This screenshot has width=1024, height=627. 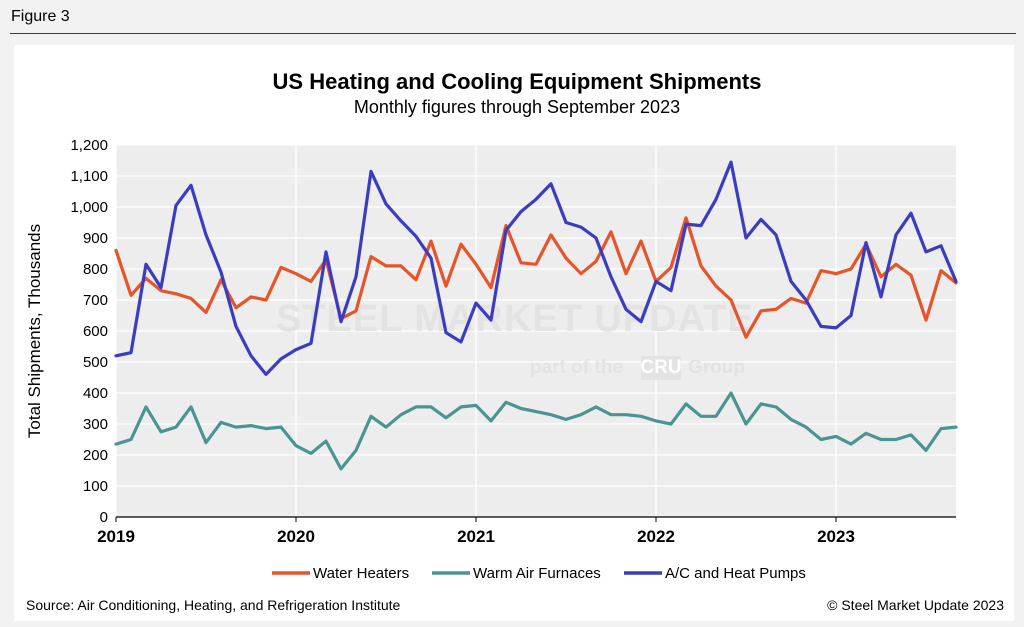 What do you see at coordinates (95, 455) in the screenshot?
I see `y-tick-label: 200` at bounding box center [95, 455].